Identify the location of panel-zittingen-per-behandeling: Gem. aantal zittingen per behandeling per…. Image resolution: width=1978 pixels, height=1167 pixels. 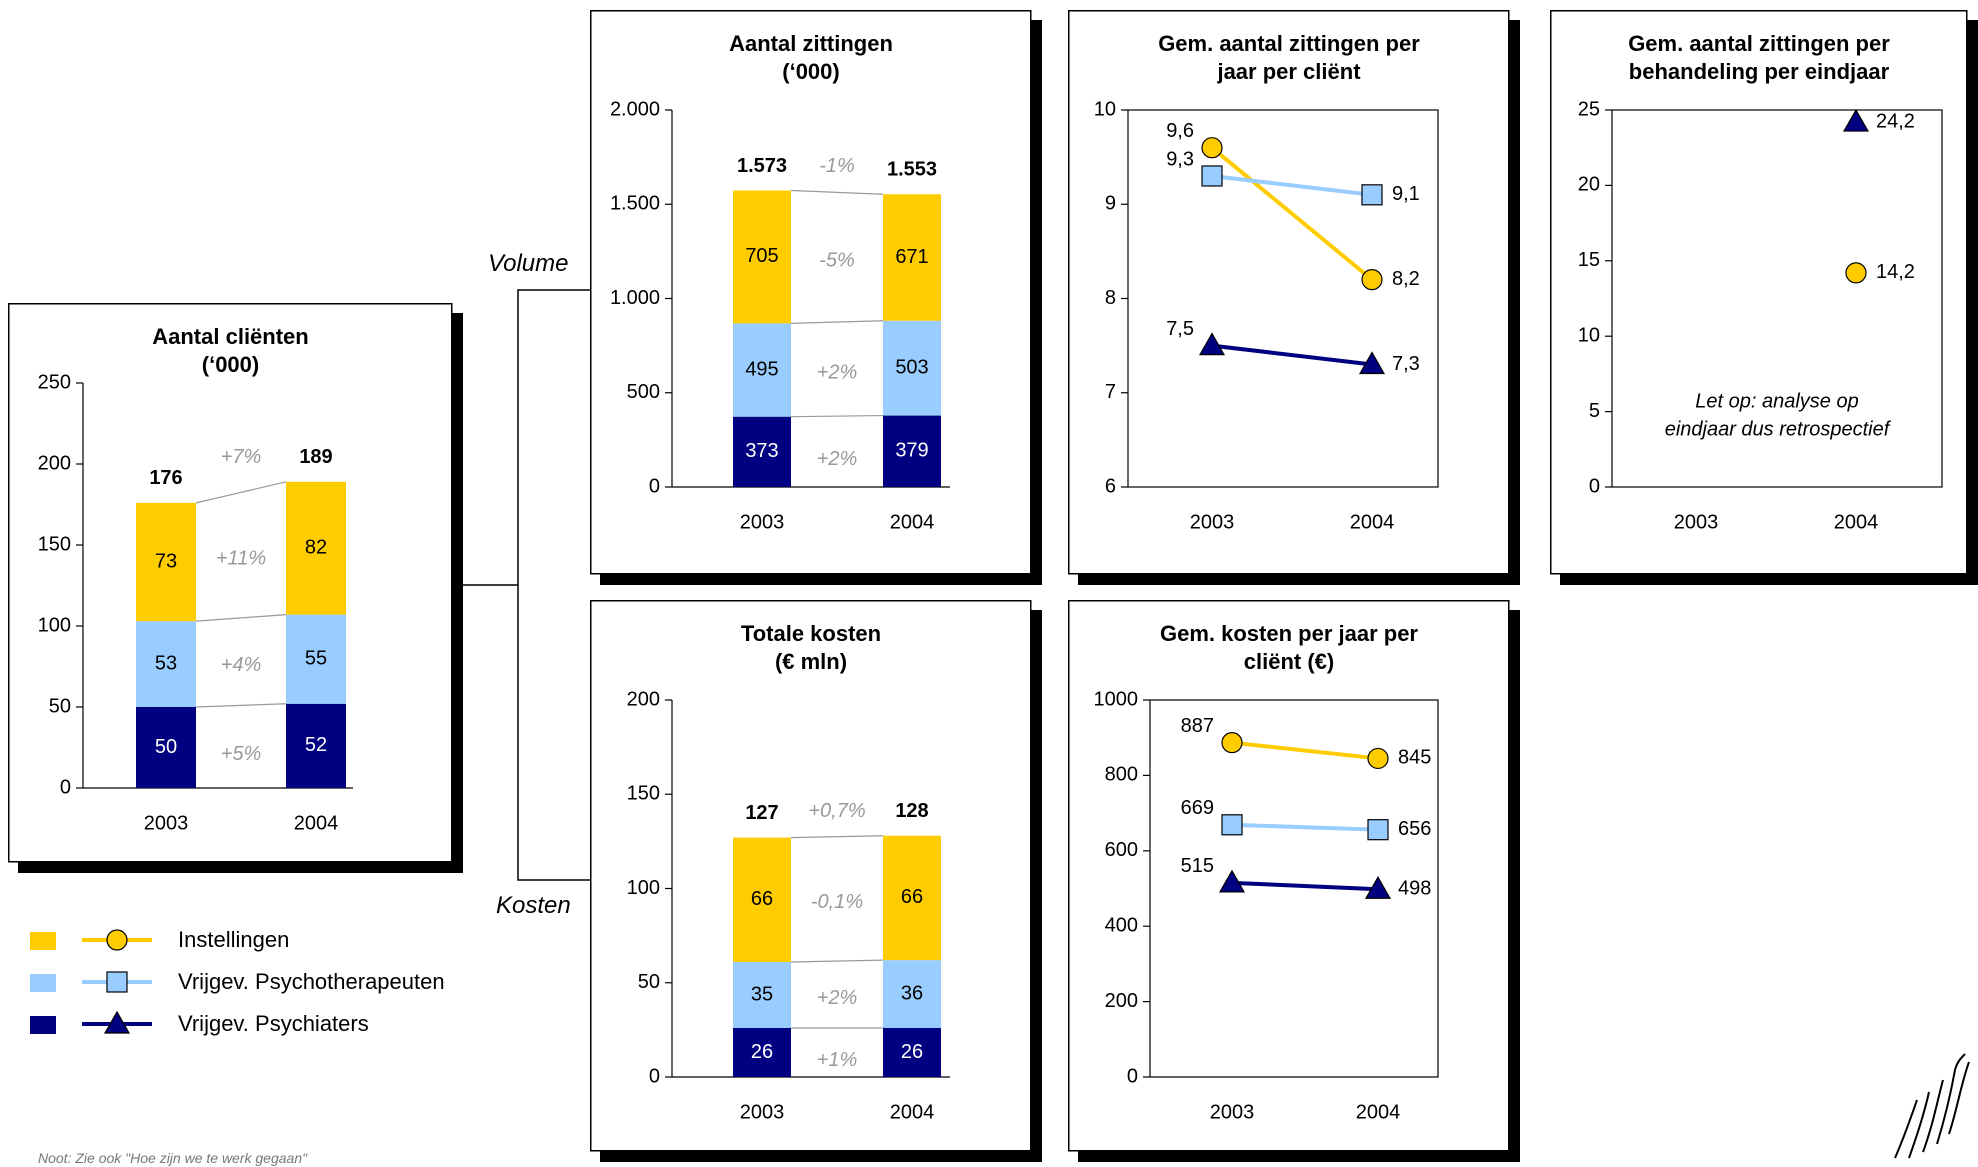
(1764, 300).